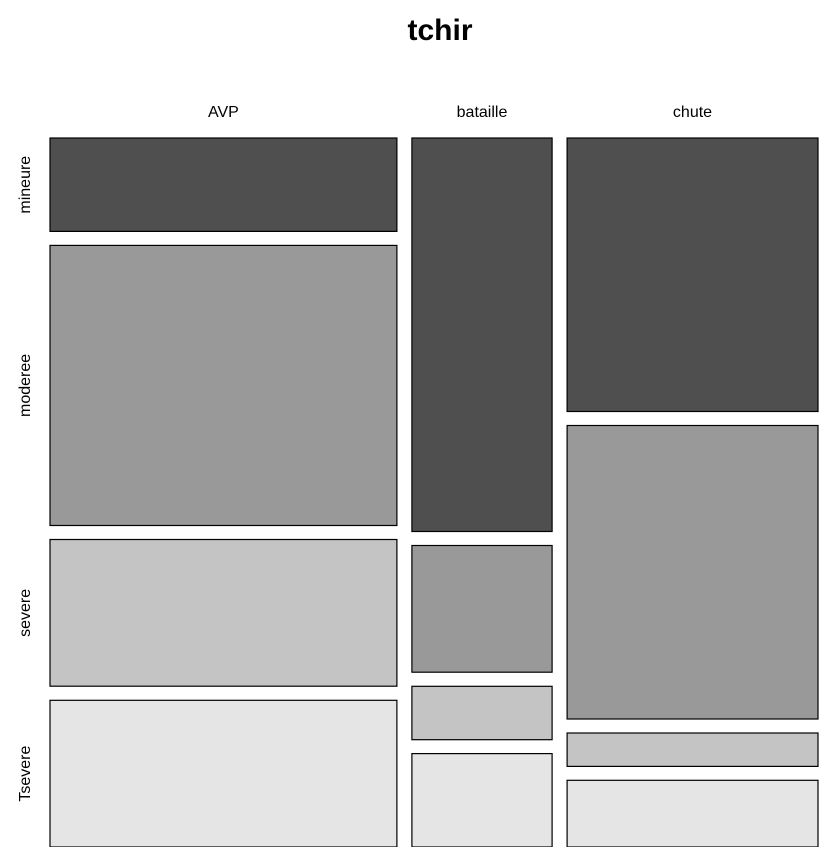  What do you see at coordinates (25, 185) in the screenshot?
I see `row-label-mineure: mineure` at bounding box center [25, 185].